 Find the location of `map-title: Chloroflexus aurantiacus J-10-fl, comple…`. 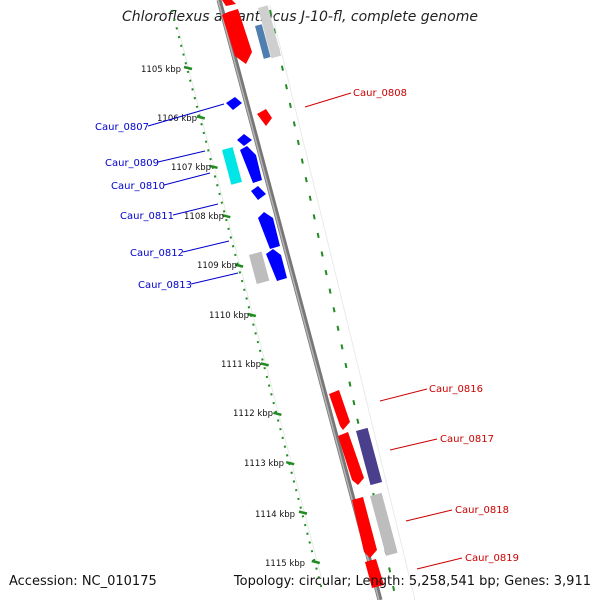

map-title: Chloroflexus aurantiacus J-10-fl, comple… is located at coordinates (300, 17).